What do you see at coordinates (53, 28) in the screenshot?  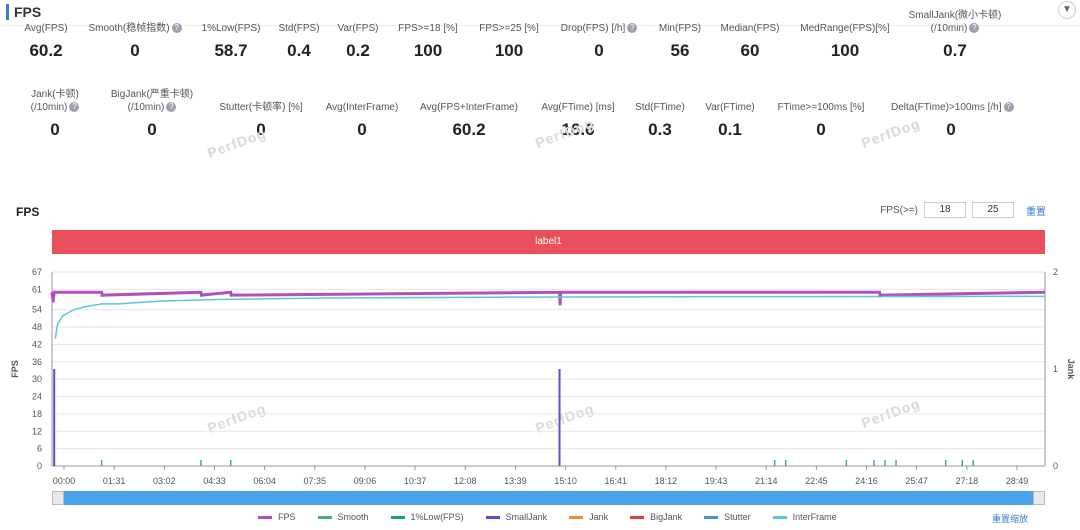 I see `metric-label: Avg(FPS)` at bounding box center [53, 28].